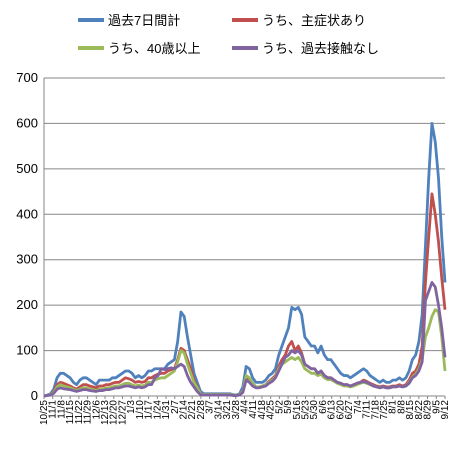 This screenshot has height=454, width=454. I want to click on x-tick-label: 11/8, so click(61, 409).